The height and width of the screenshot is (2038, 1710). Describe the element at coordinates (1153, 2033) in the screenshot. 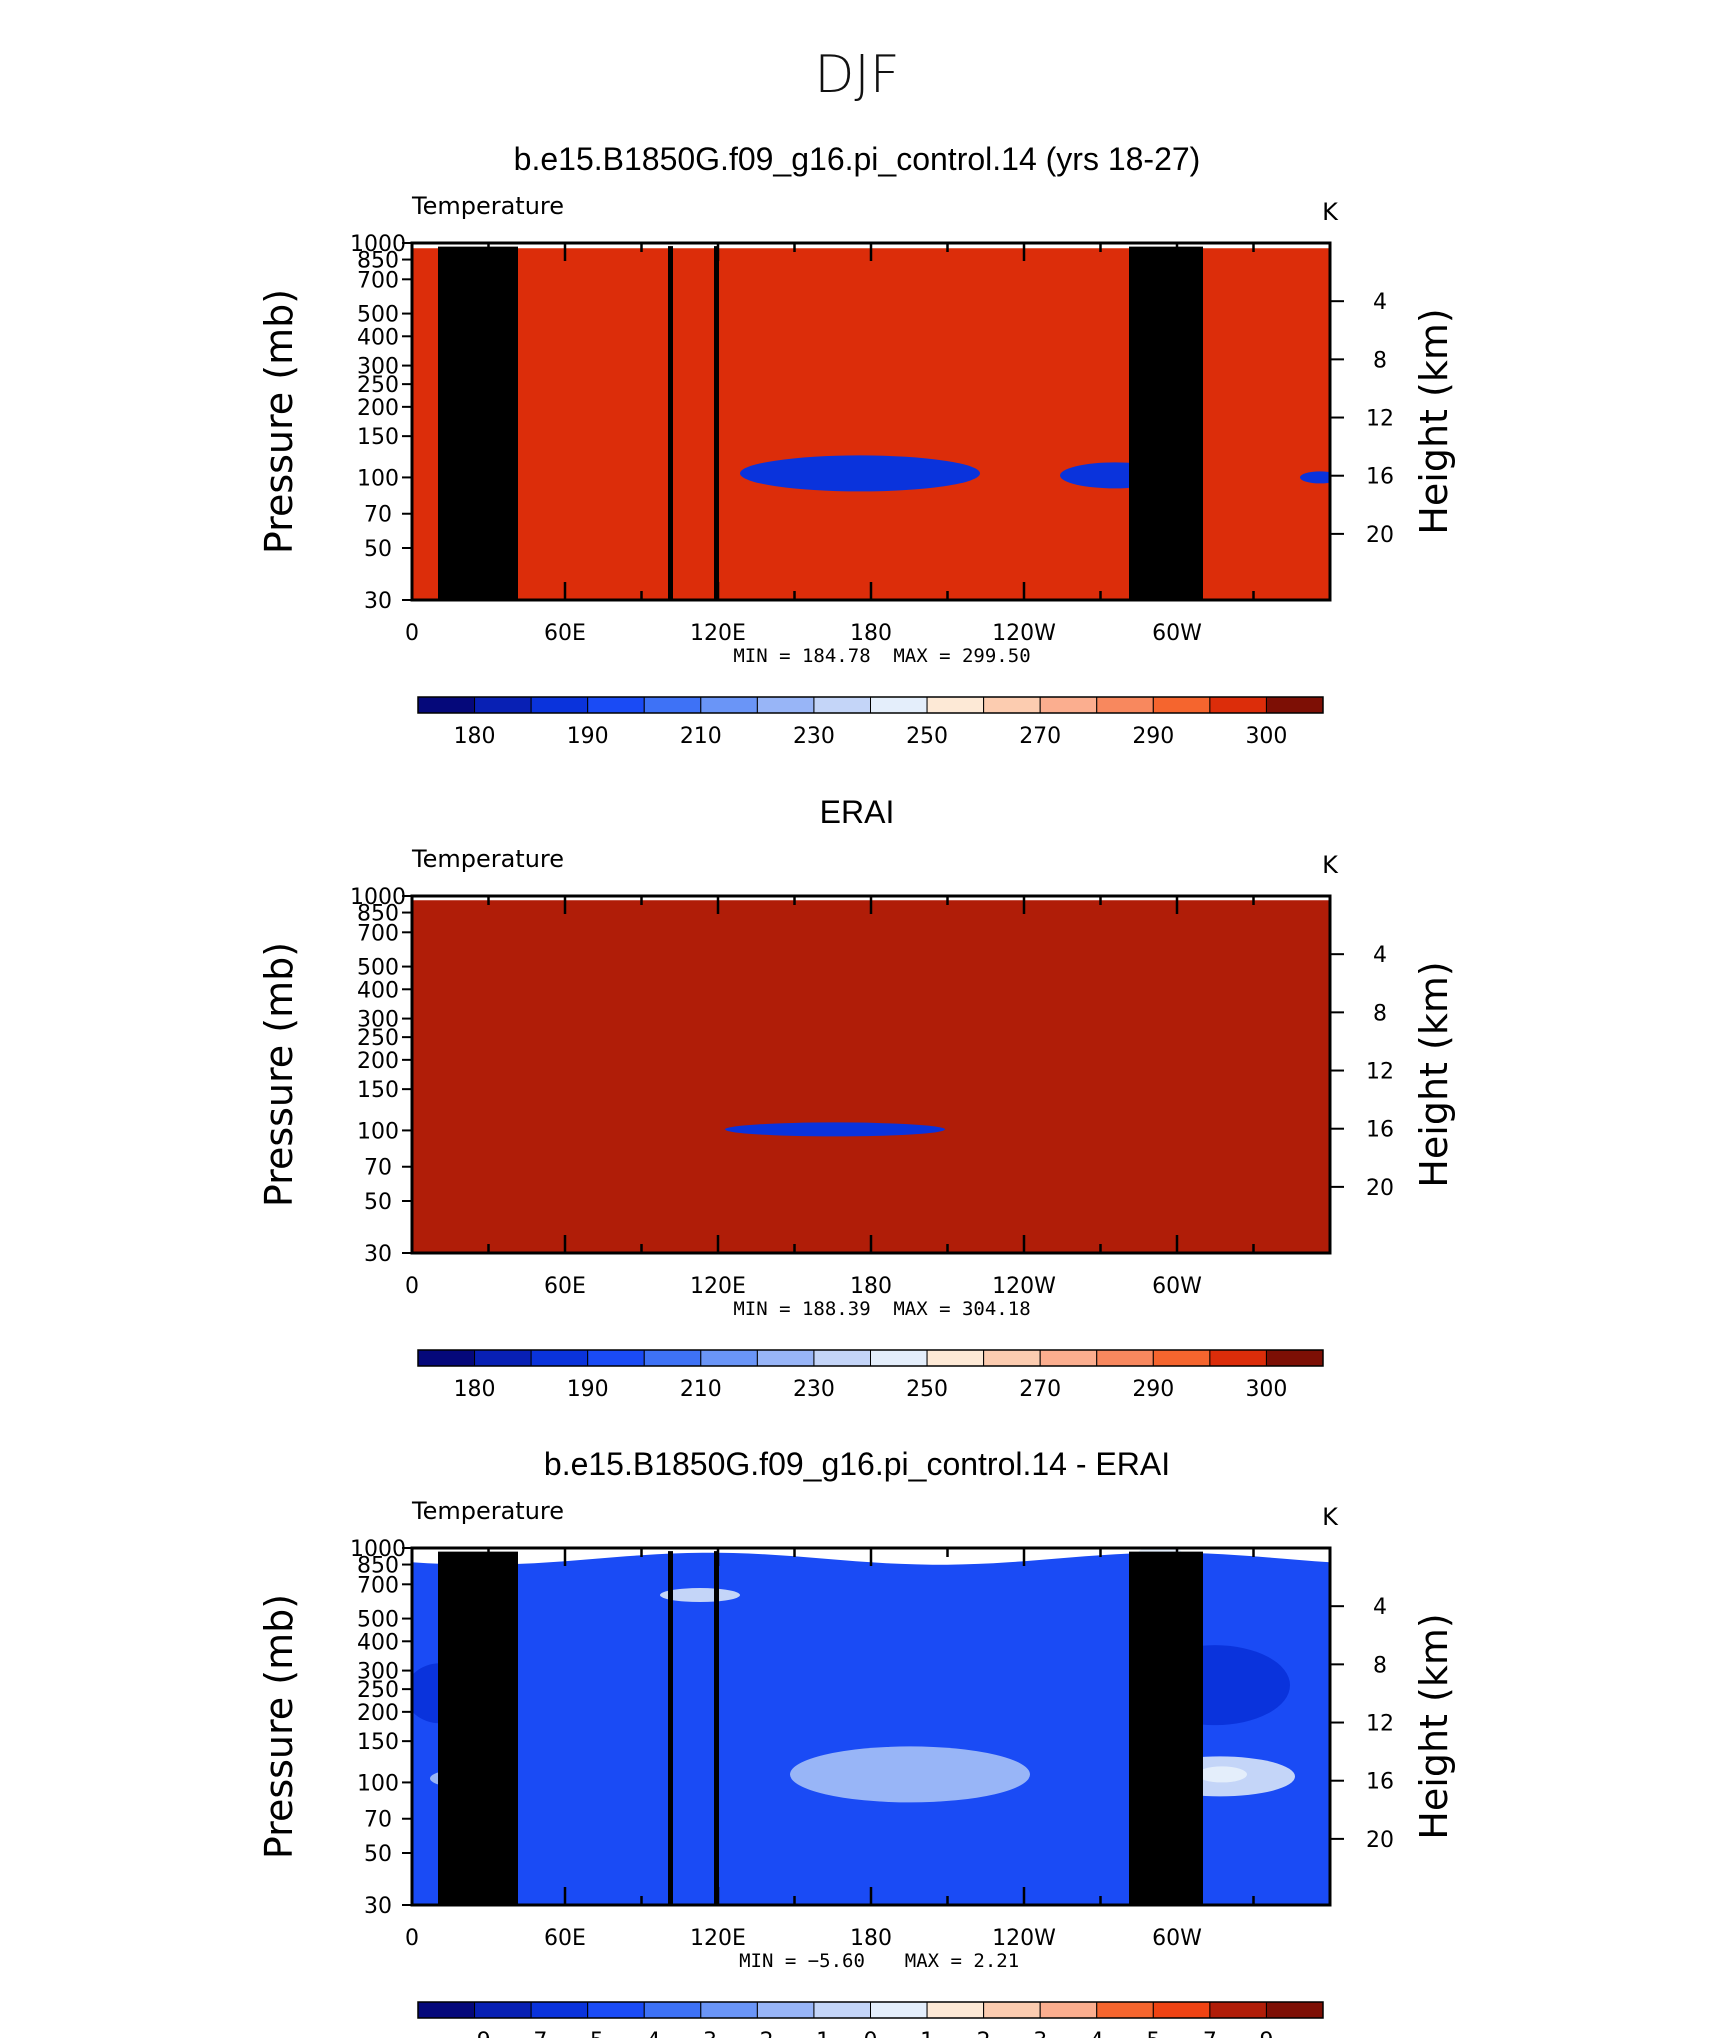

I see `colorbar-label: 5` at that location.